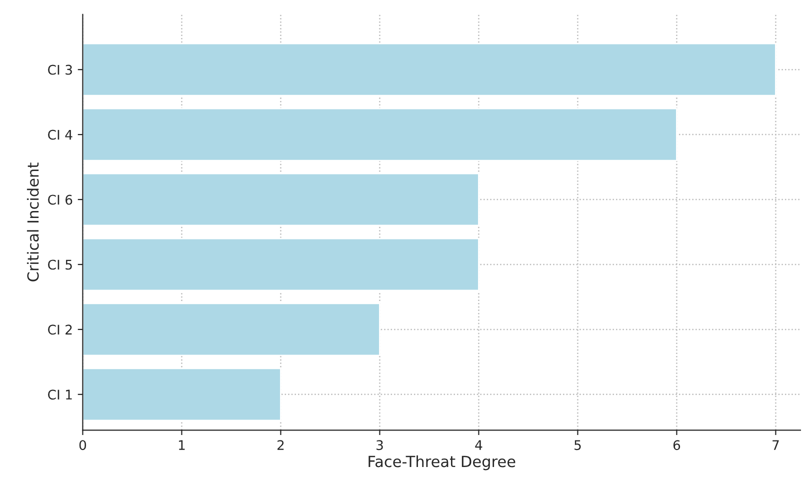 This screenshot has height=479, width=811. I want to click on y-tick-label: CI 2, so click(60, 329).